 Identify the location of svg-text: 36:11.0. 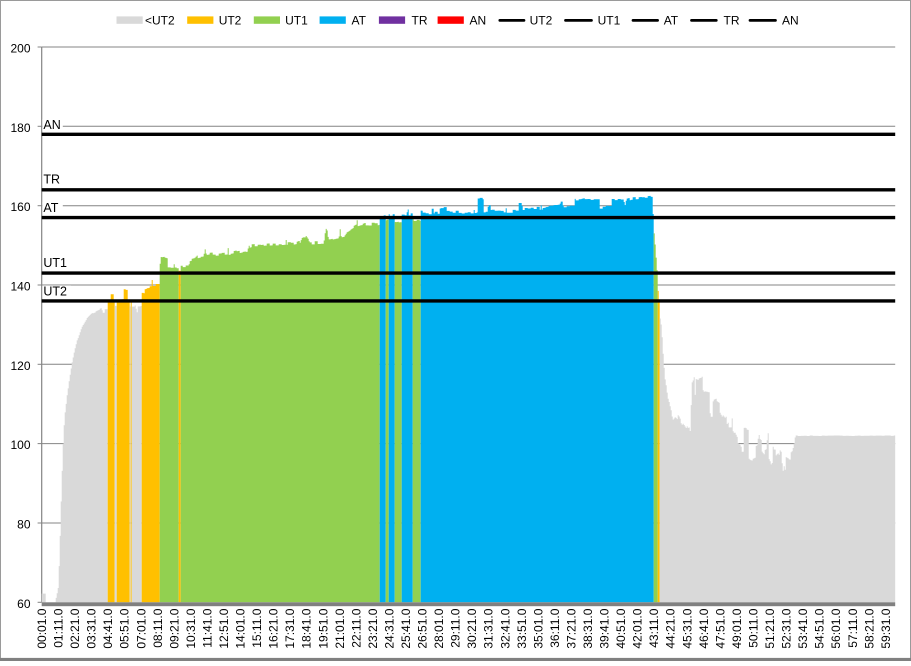
(555, 627).